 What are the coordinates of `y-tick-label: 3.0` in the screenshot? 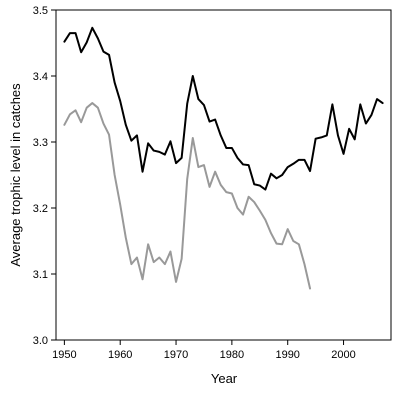 It's located at (40, 341).